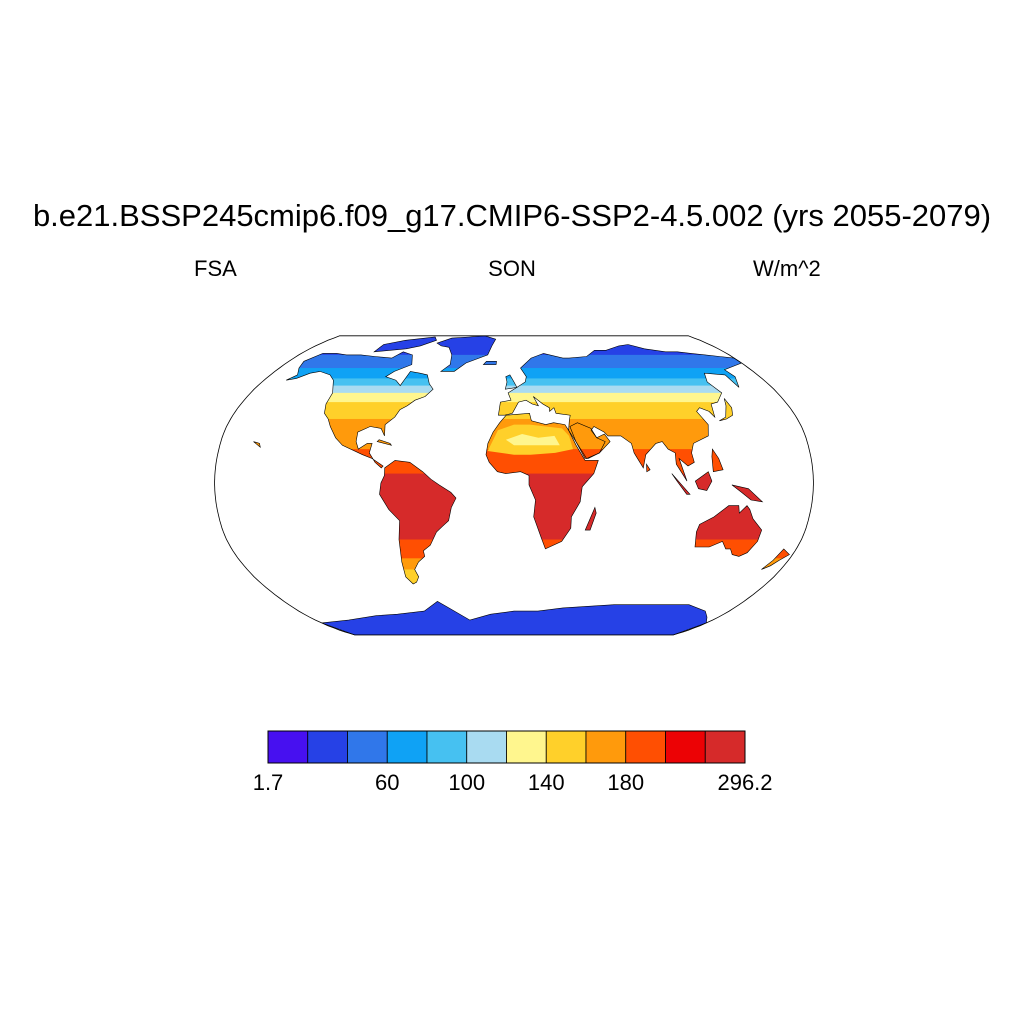 The width and height of the screenshot is (1024, 1024). I want to click on colorbar-label-5: 296.2, so click(745, 782).